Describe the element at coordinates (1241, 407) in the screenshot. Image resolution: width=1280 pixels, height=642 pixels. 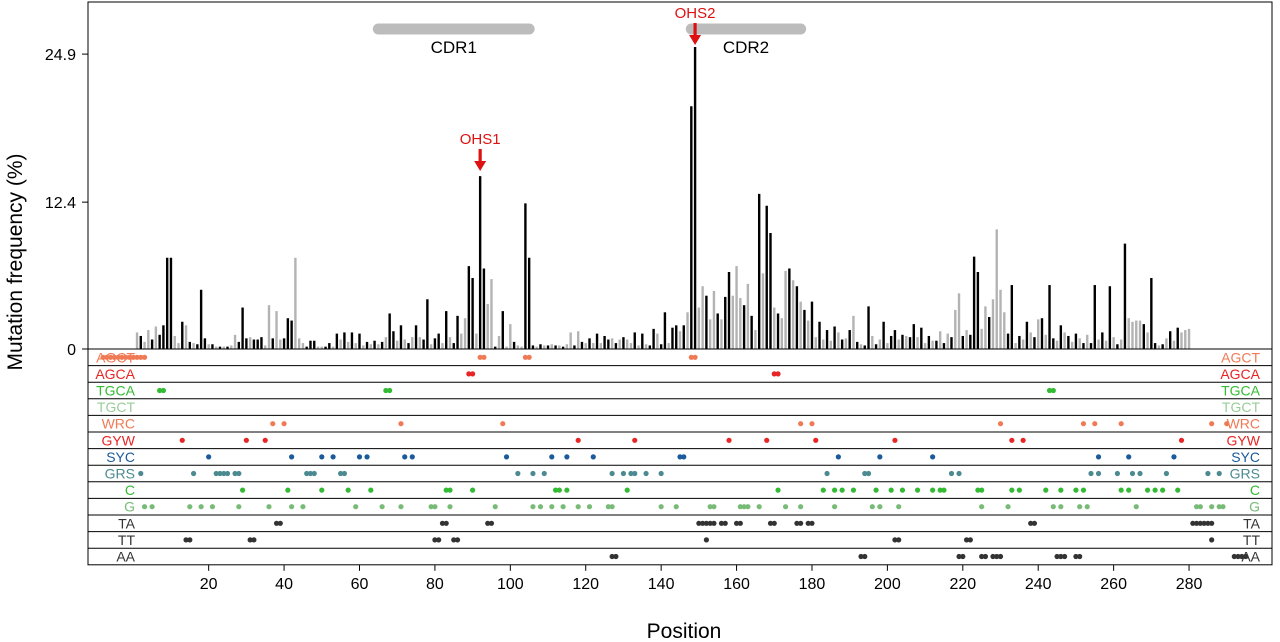
I see `track-label-right: TGCT` at that location.